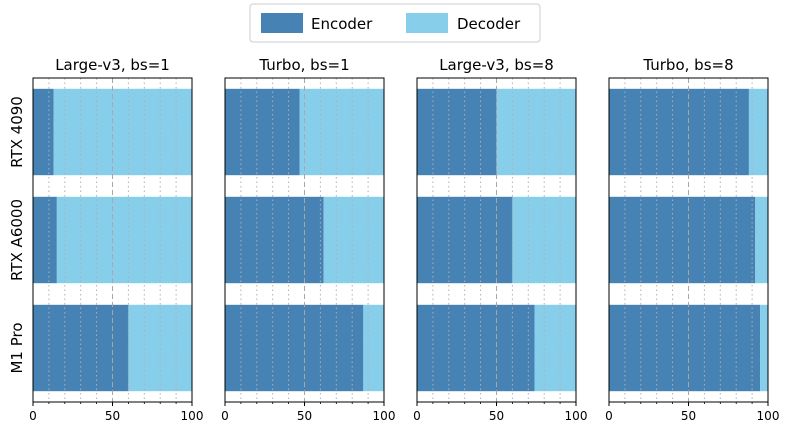 This screenshot has height=436, width=791. Describe the element at coordinates (112, 65) in the screenshot. I see `panel-title: Large-v3, bs=1` at that location.